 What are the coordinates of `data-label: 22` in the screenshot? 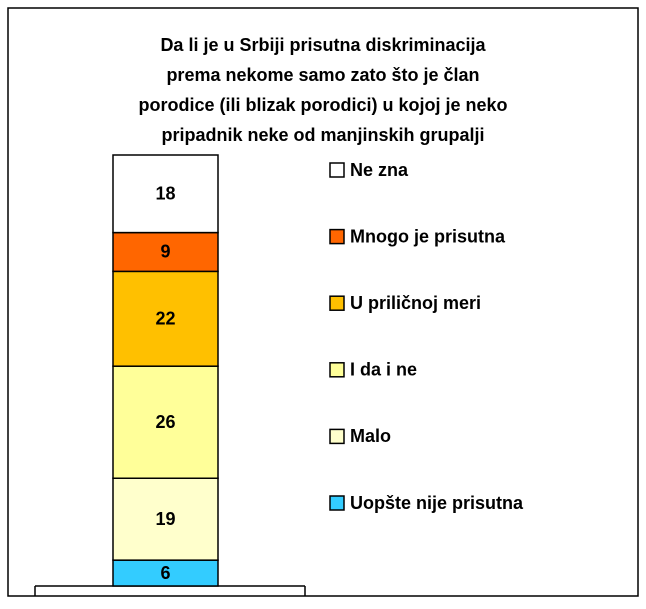 It's located at (165, 319).